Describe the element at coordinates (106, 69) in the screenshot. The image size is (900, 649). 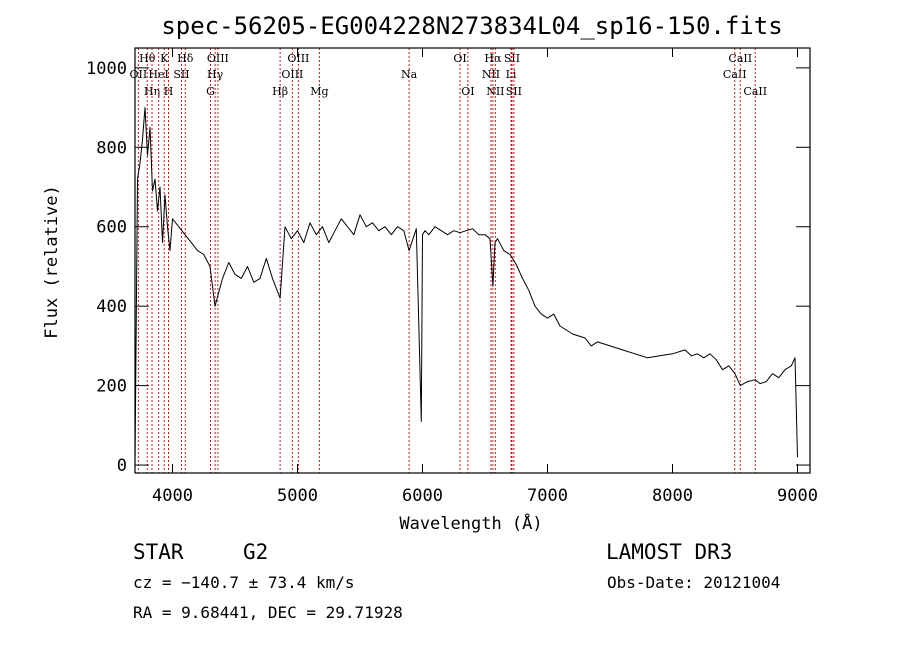
I see `y-tick-label: 1000` at that location.